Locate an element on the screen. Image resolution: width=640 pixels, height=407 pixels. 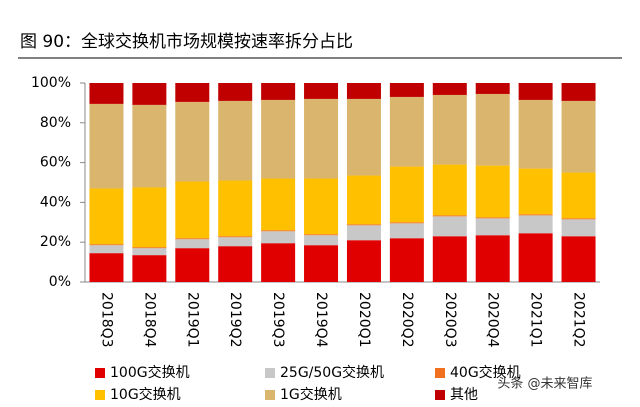
legend-label: 100G交换机 is located at coordinates (150, 372).